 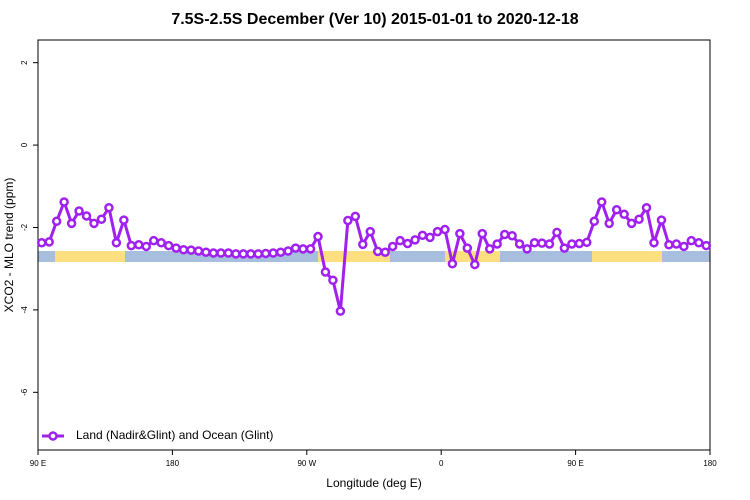 What do you see at coordinates (441, 463) in the screenshot?
I see `x-tick-label: 0` at bounding box center [441, 463].